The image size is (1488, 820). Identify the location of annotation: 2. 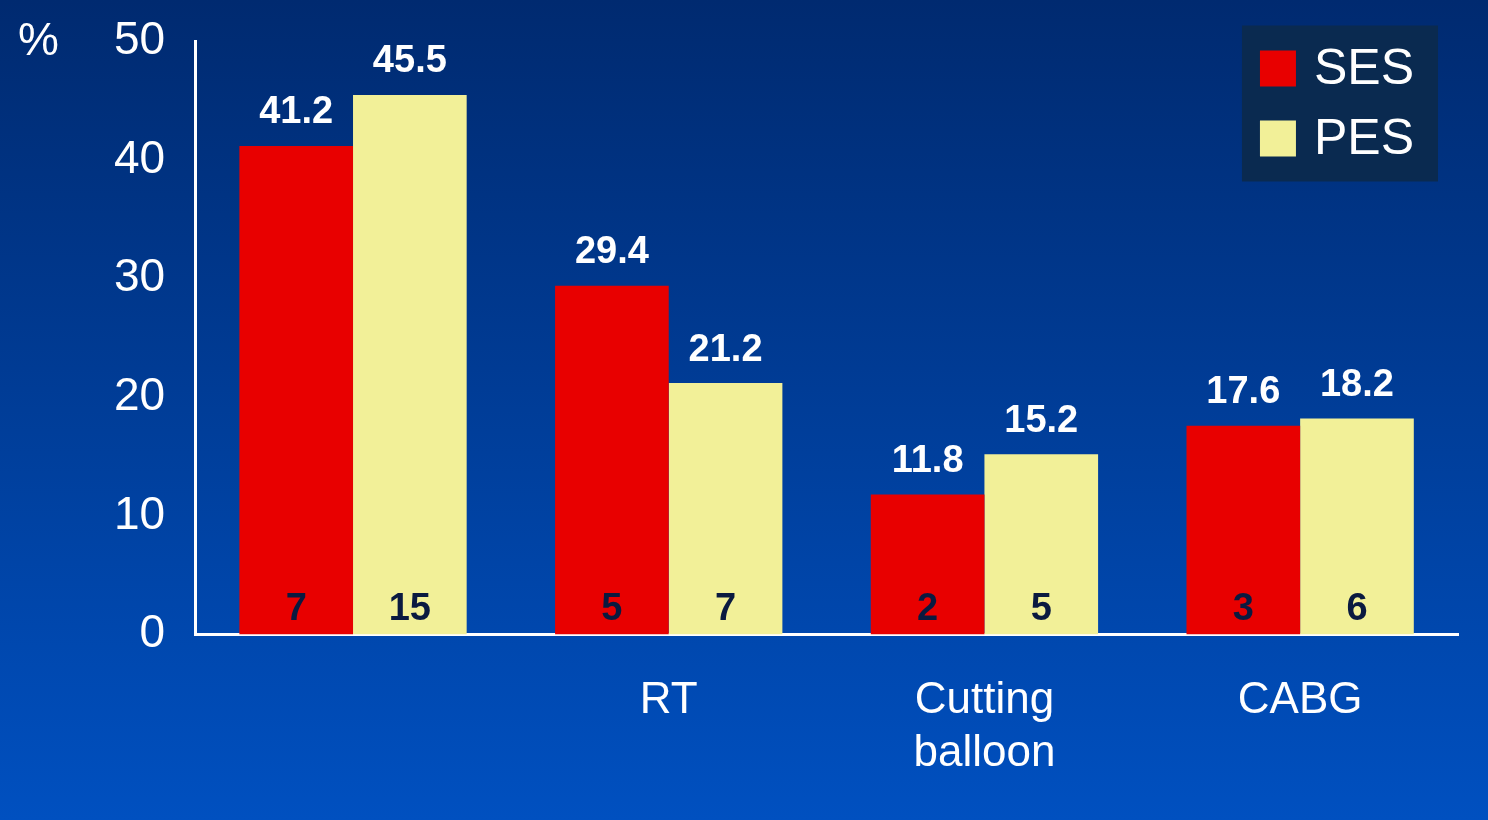
(928, 606).